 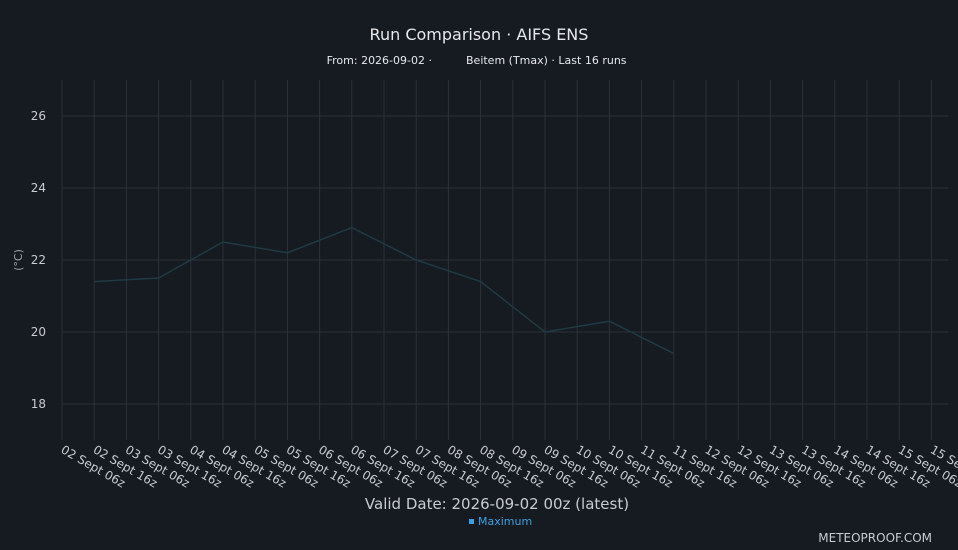 What do you see at coordinates (38, 260) in the screenshot?
I see `y-tick-label: 22` at bounding box center [38, 260].